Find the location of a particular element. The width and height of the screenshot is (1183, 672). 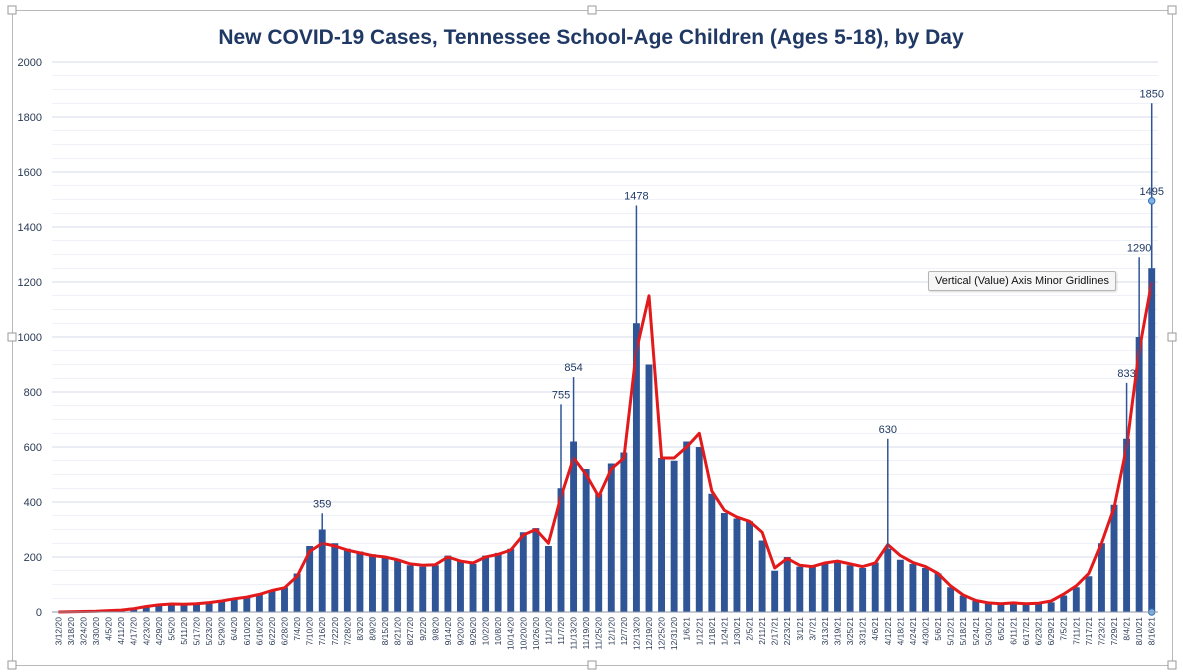

x-tick-label: 4/24/21 is located at coordinates (913, 631).